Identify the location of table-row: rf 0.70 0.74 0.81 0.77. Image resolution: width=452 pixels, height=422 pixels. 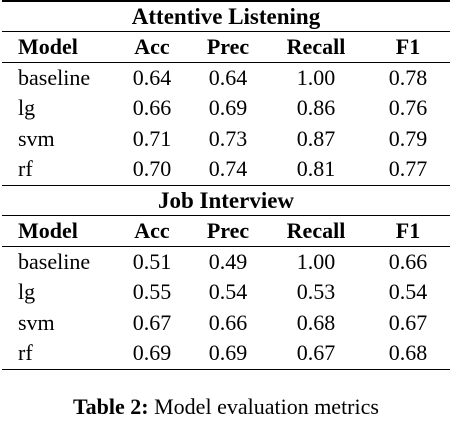
(226, 169).